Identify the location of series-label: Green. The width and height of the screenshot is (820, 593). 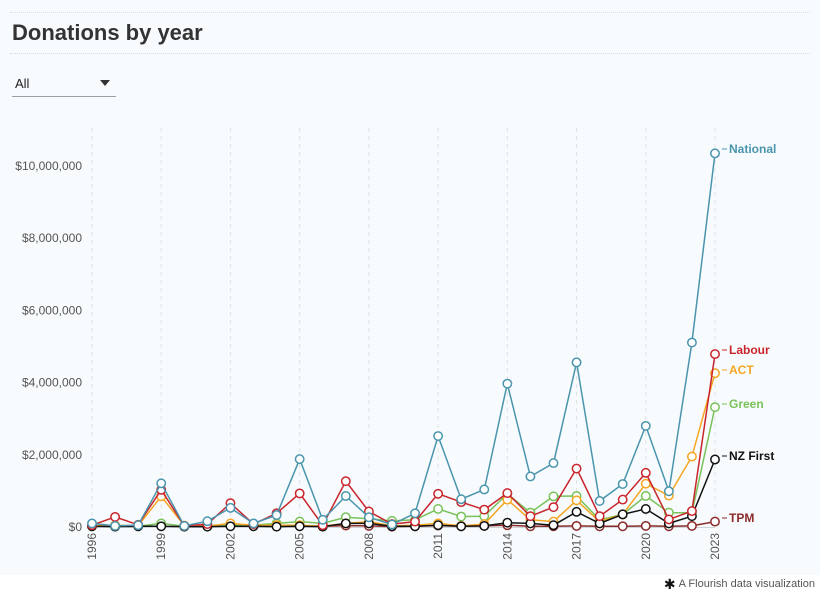
(746, 404).